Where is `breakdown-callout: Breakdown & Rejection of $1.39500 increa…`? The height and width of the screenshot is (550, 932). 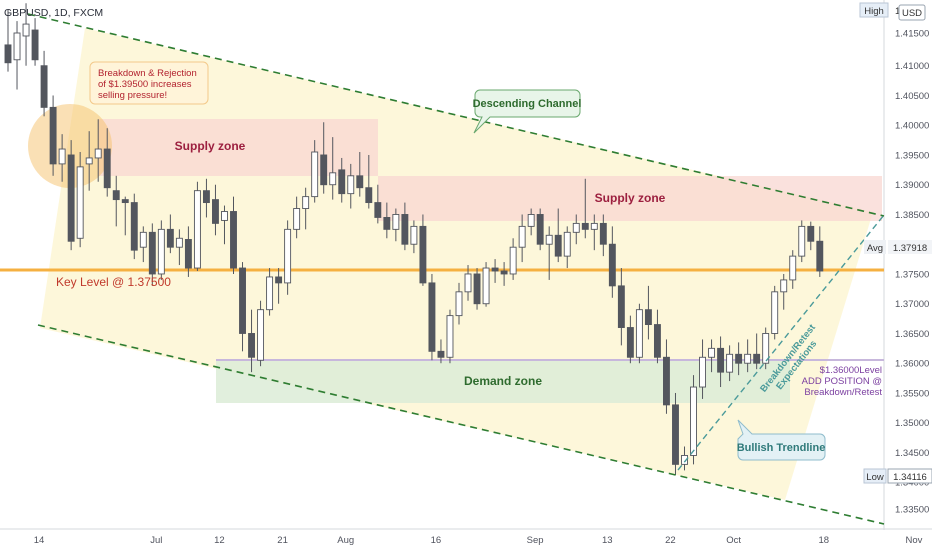 breakdown-callout: Breakdown & Rejection of $1.39500 increa… is located at coordinates (149, 83).